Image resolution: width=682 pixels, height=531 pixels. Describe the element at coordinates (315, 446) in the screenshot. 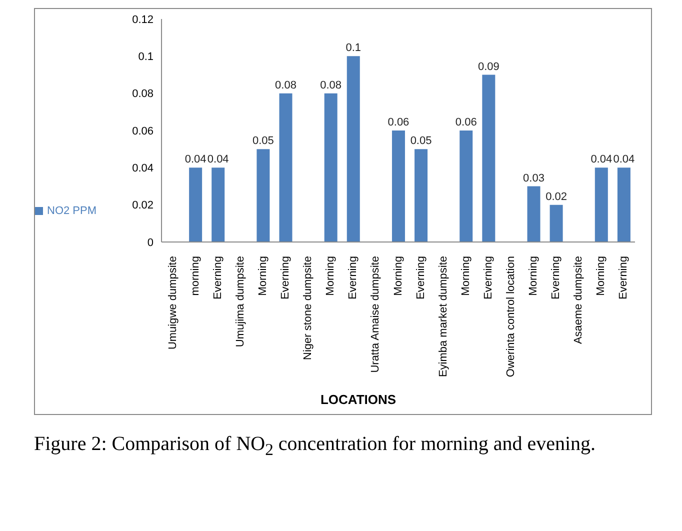

I see `caption: Figure 2: Comparison of NO$_{2}$ concentration for morning and evening.` at that location.